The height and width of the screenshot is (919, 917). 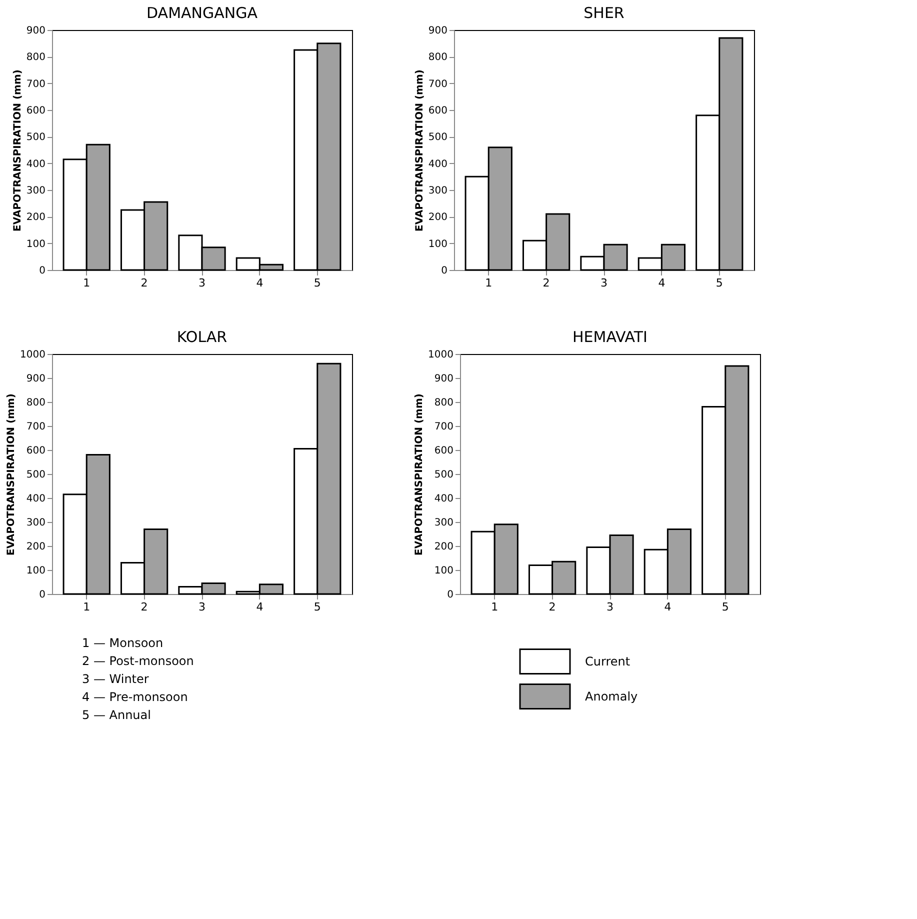 What do you see at coordinates (116, 715) in the screenshot?
I see `text: 5 — Annual` at bounding box center [116, 715].